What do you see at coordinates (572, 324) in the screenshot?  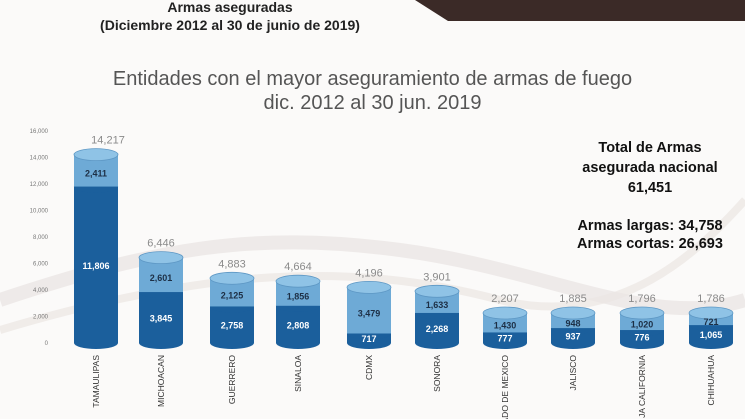 I see `bar-label-top: 948` at bounding box center [572, 324].